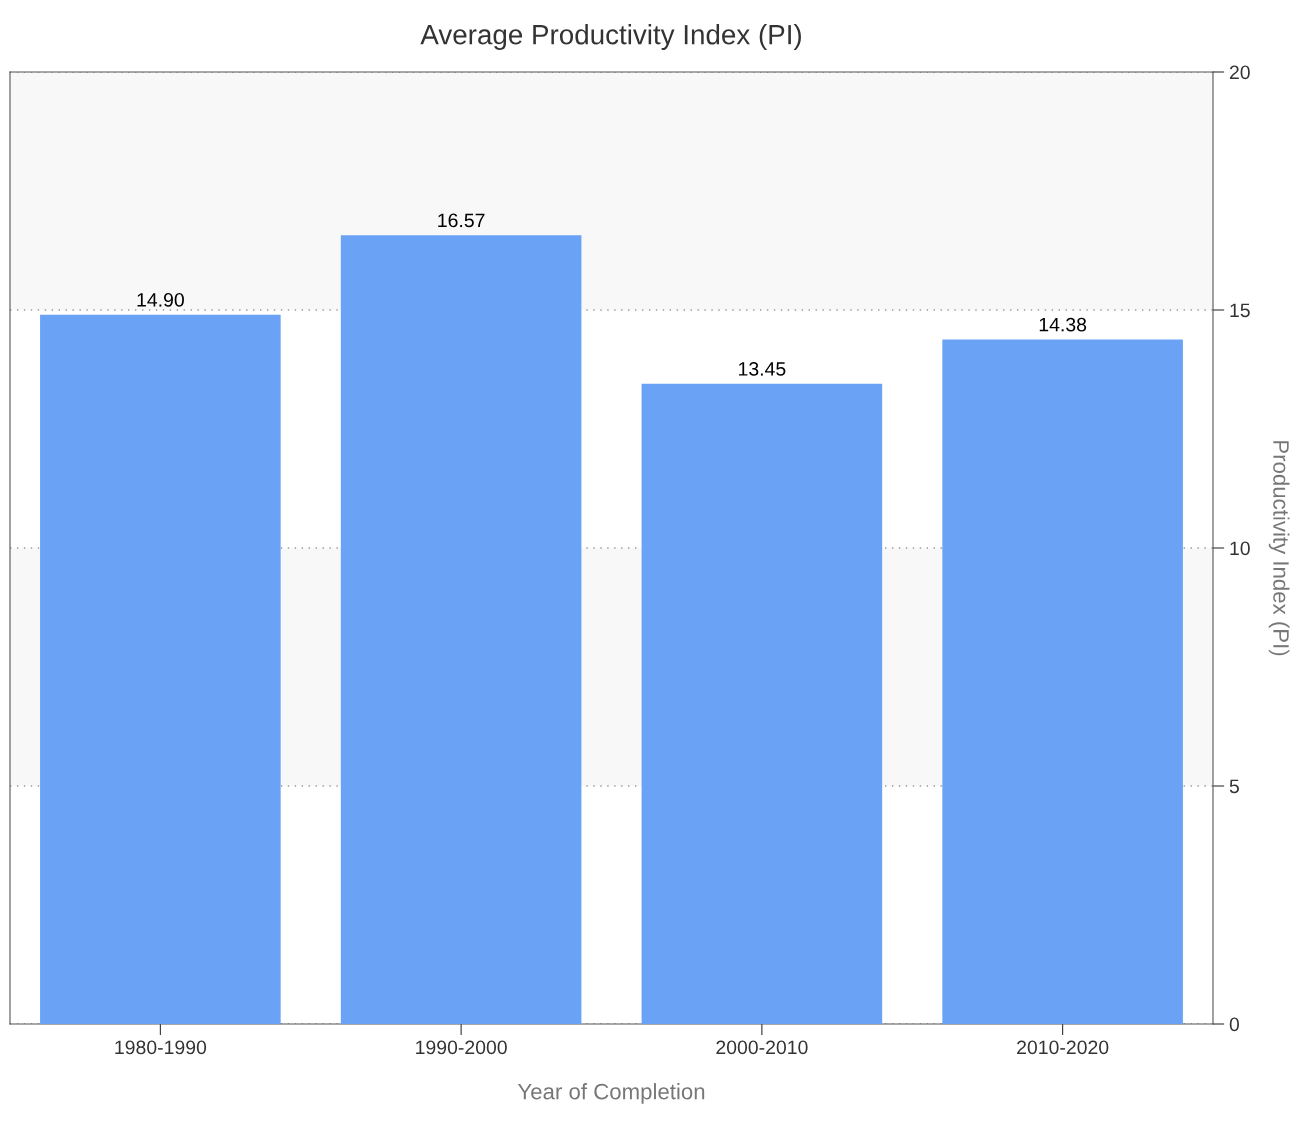  What do you see at coordinates (1239, 72) in the screenshot?
I see `y-tick-label: 20` at bounding box center [1239, 72].